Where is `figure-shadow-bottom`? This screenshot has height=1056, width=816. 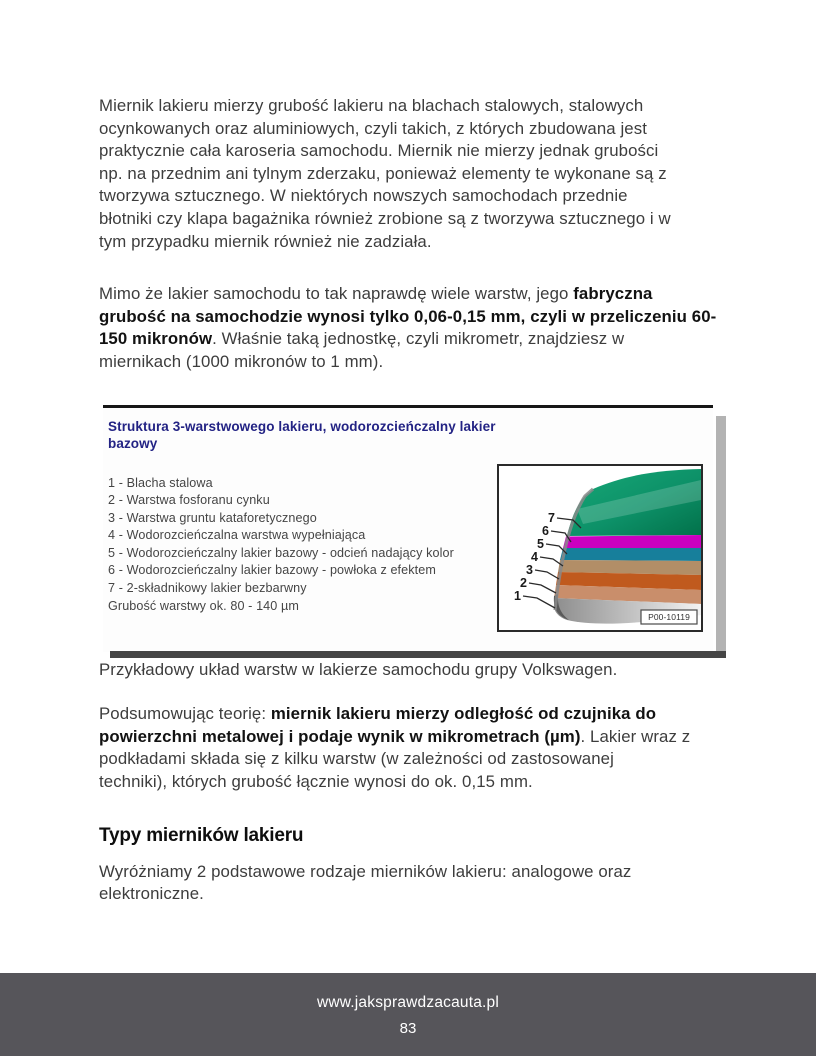 figure-shadow-bottom is located at coordinates (418, 654).